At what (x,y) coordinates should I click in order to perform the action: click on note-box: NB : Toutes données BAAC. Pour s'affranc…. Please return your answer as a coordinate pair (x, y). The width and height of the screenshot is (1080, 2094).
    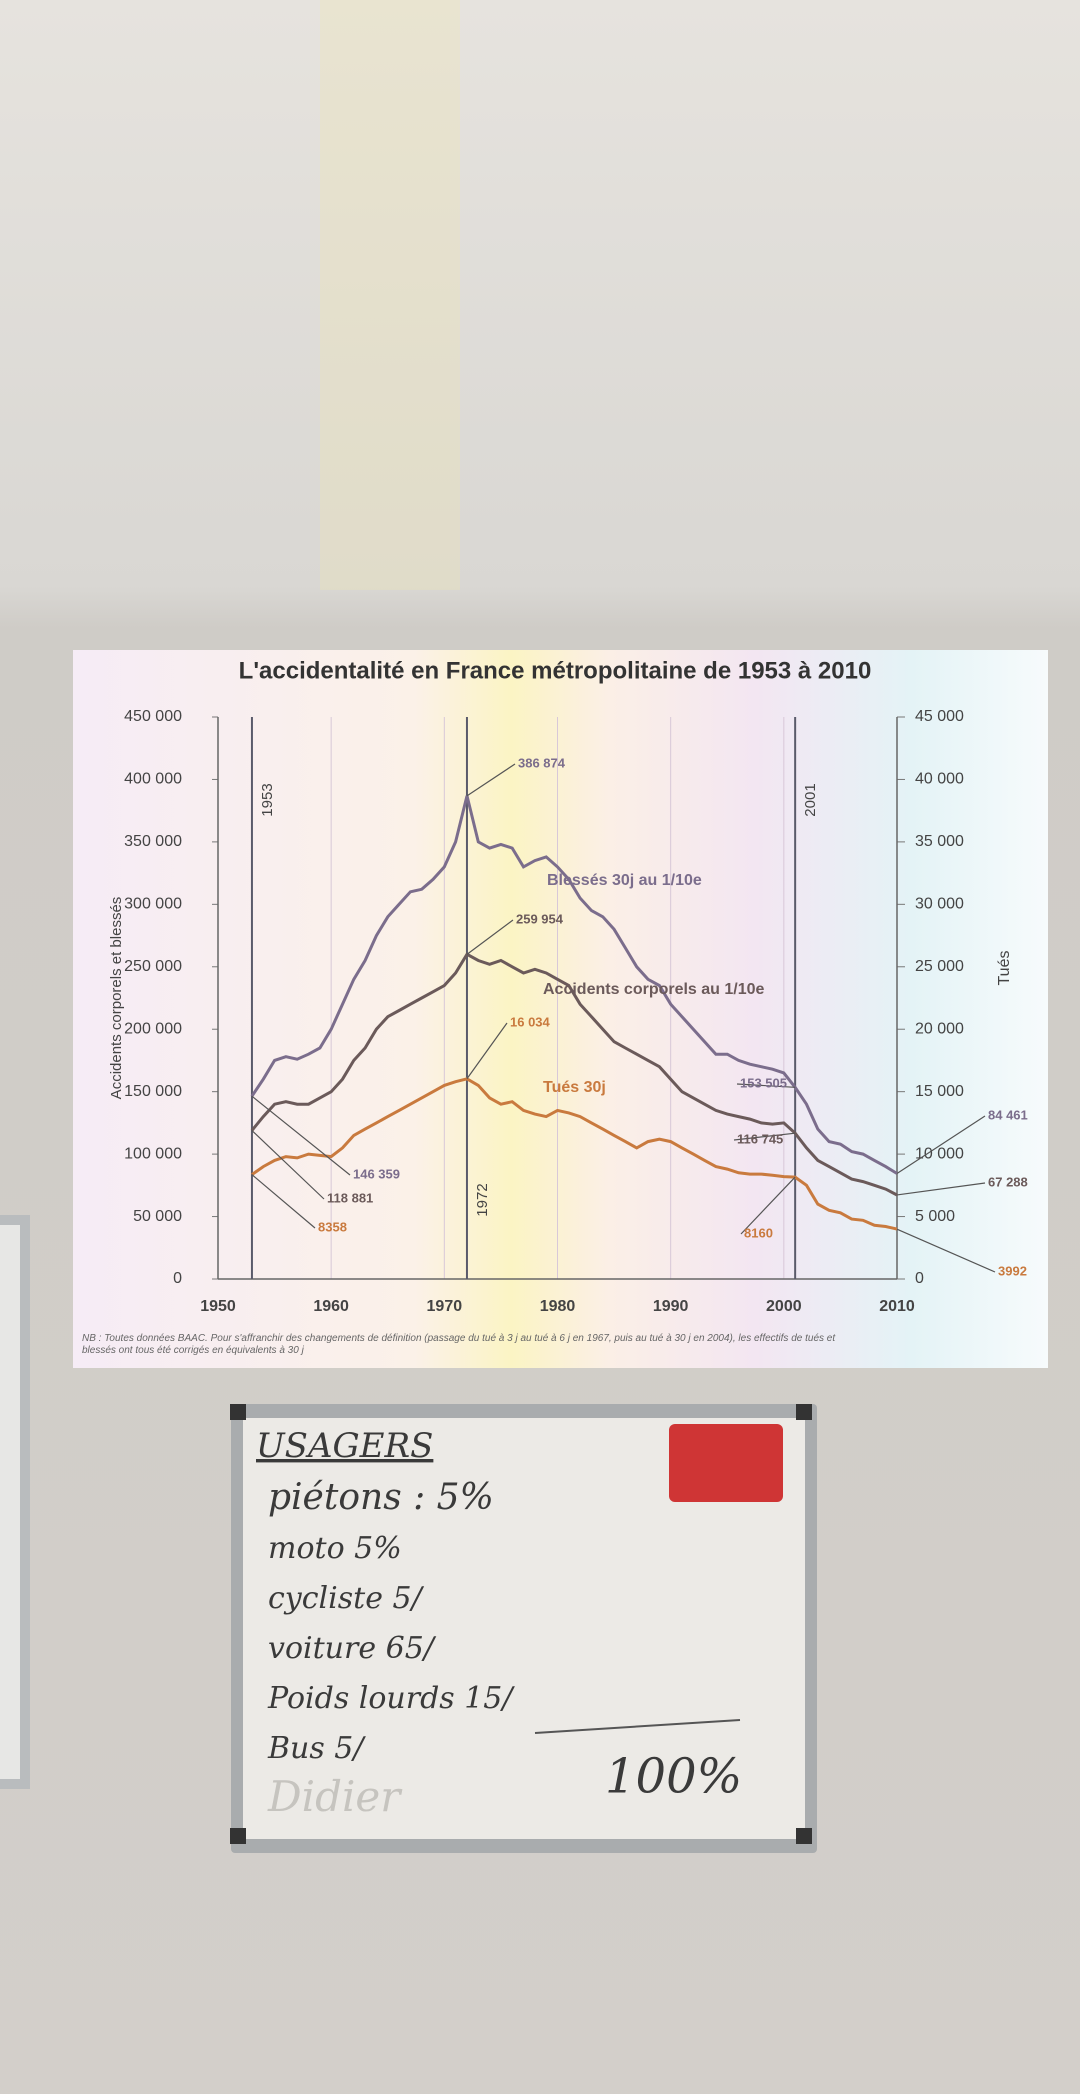
    Looking at the image, I should click on (459, 1344).